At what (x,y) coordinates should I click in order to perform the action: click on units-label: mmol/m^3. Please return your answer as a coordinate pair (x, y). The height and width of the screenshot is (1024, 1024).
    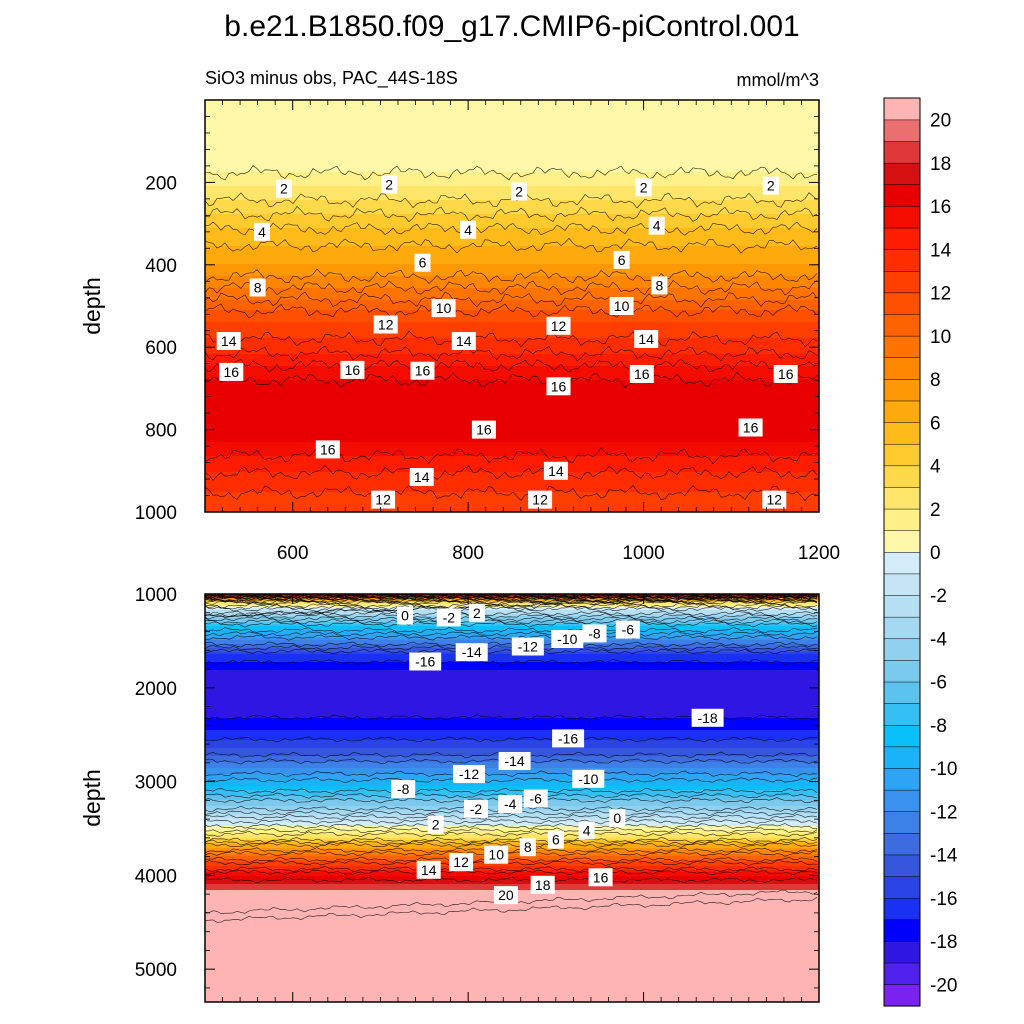
    Looking at the image, I should click on (778, 80).